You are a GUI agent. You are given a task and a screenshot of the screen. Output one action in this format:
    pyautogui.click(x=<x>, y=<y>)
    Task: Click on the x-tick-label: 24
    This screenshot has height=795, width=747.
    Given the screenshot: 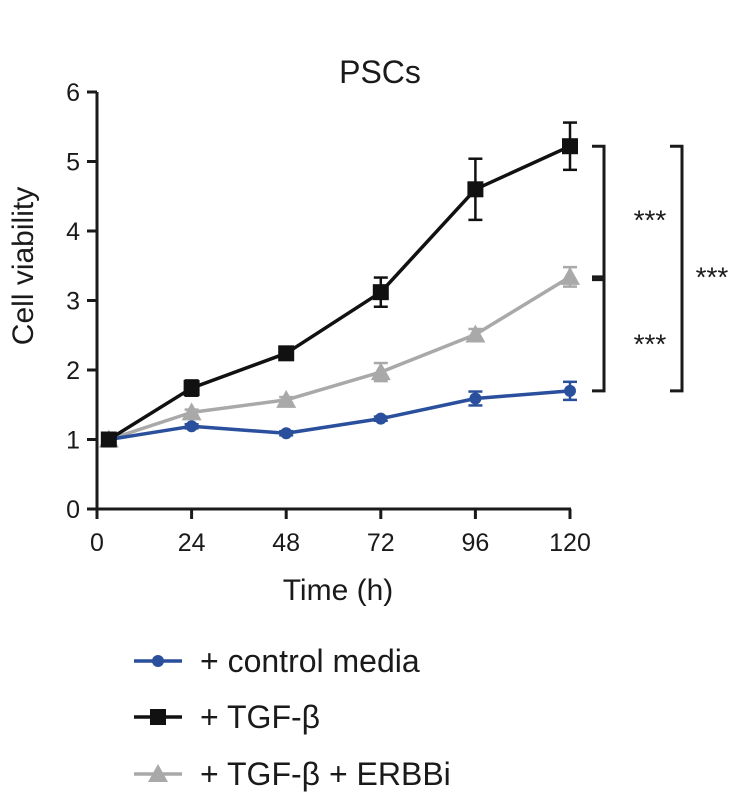 What is the action you would take?
    pyautogui.click(x=192, y=543)
    